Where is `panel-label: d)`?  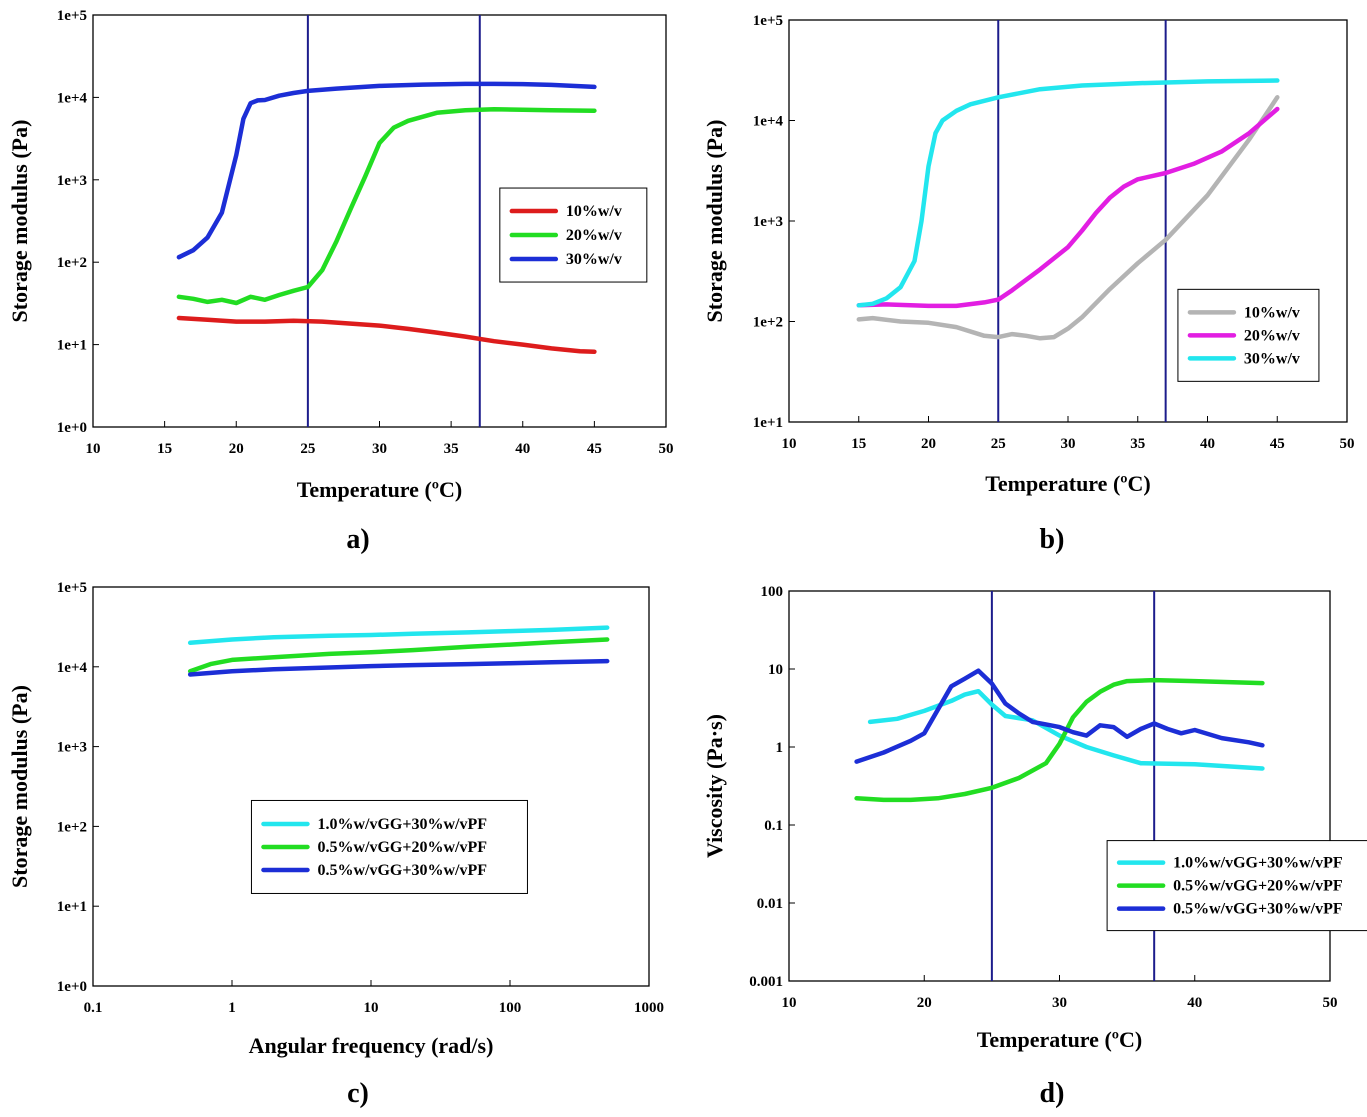
panel-label: d) is located at coordinates (1052, 1093).